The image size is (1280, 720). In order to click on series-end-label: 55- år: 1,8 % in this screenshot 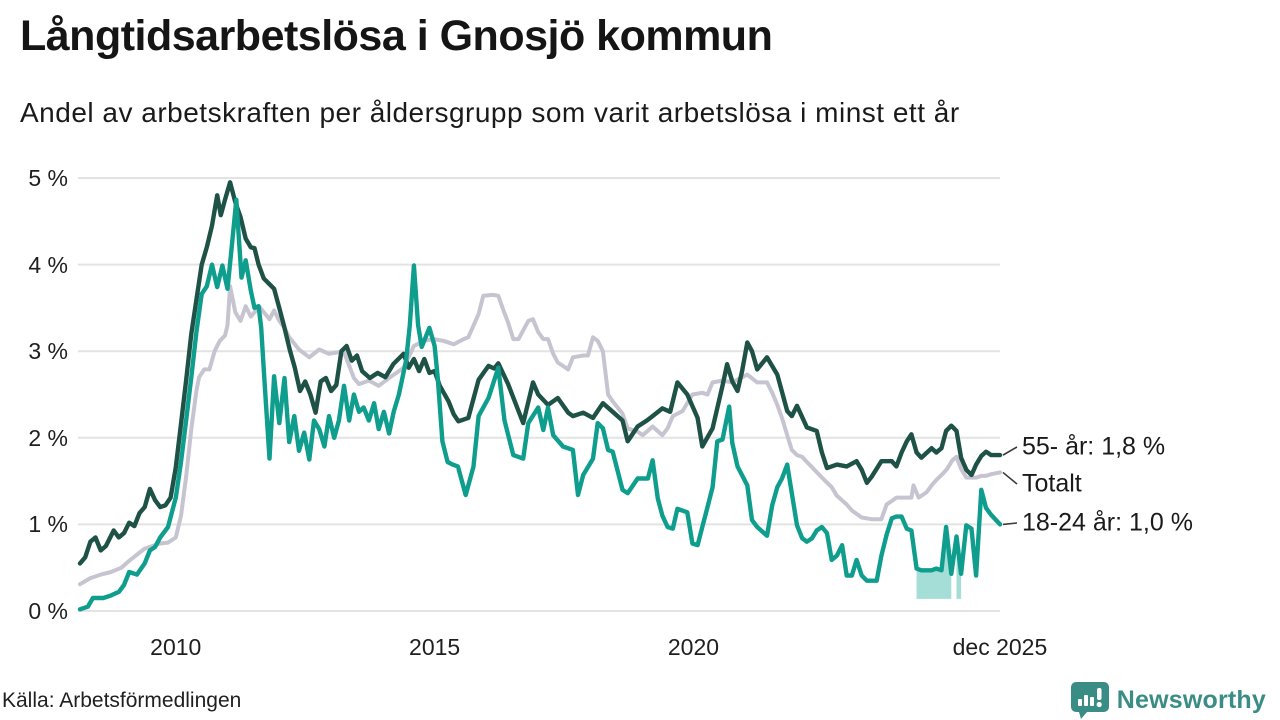, I will do `click(1094, 446)`.